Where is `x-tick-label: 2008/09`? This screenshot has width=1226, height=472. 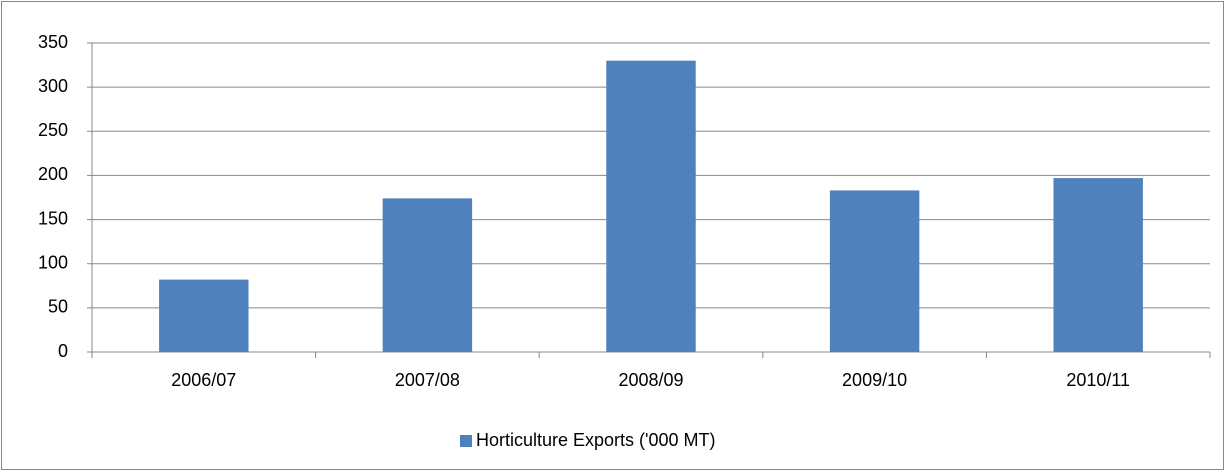
x-tick-label: 2008/09 is located at coordinates (650, 380).